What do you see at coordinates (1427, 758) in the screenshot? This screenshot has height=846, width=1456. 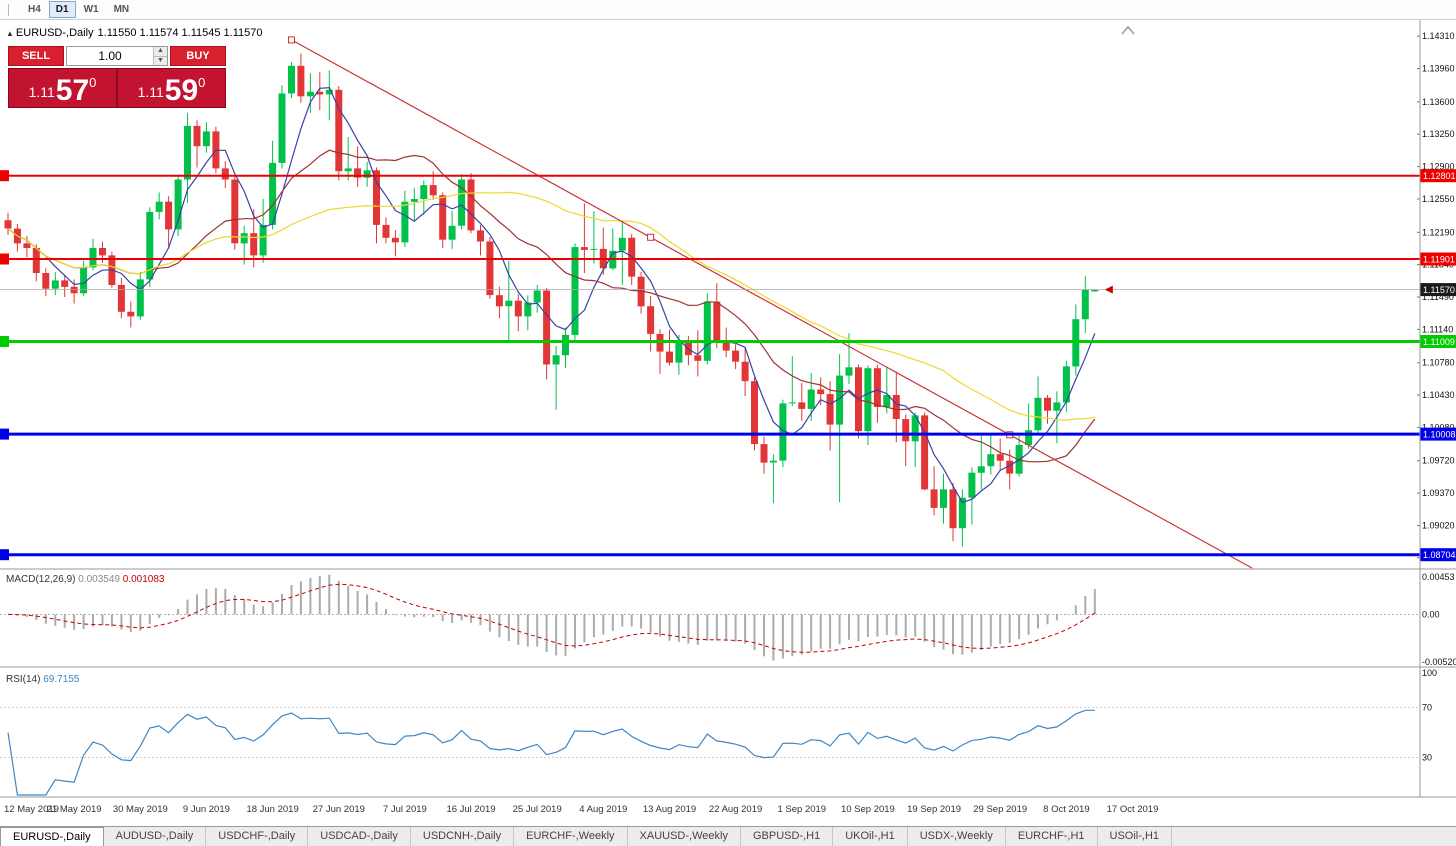 I see `svg-text: 30` at bounding box center [1427, 758].